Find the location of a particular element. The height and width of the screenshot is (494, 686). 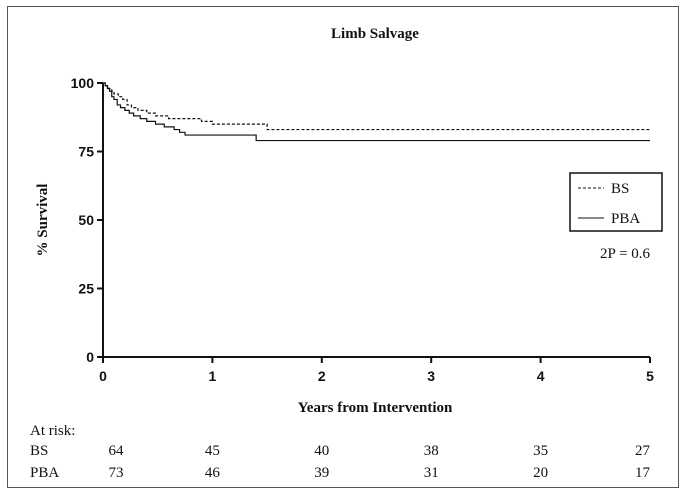

risk-value: 31 is located at coordinates (431, 473).